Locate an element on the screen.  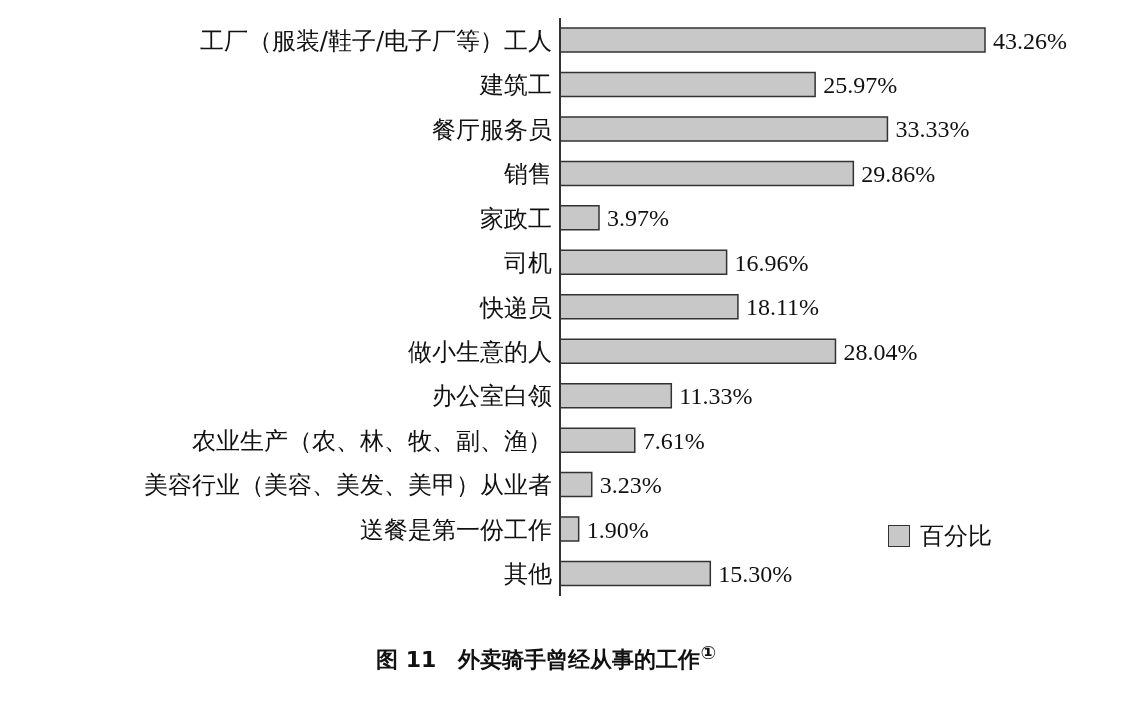
data-label: 3.23% is located at coordinates (630, 485).